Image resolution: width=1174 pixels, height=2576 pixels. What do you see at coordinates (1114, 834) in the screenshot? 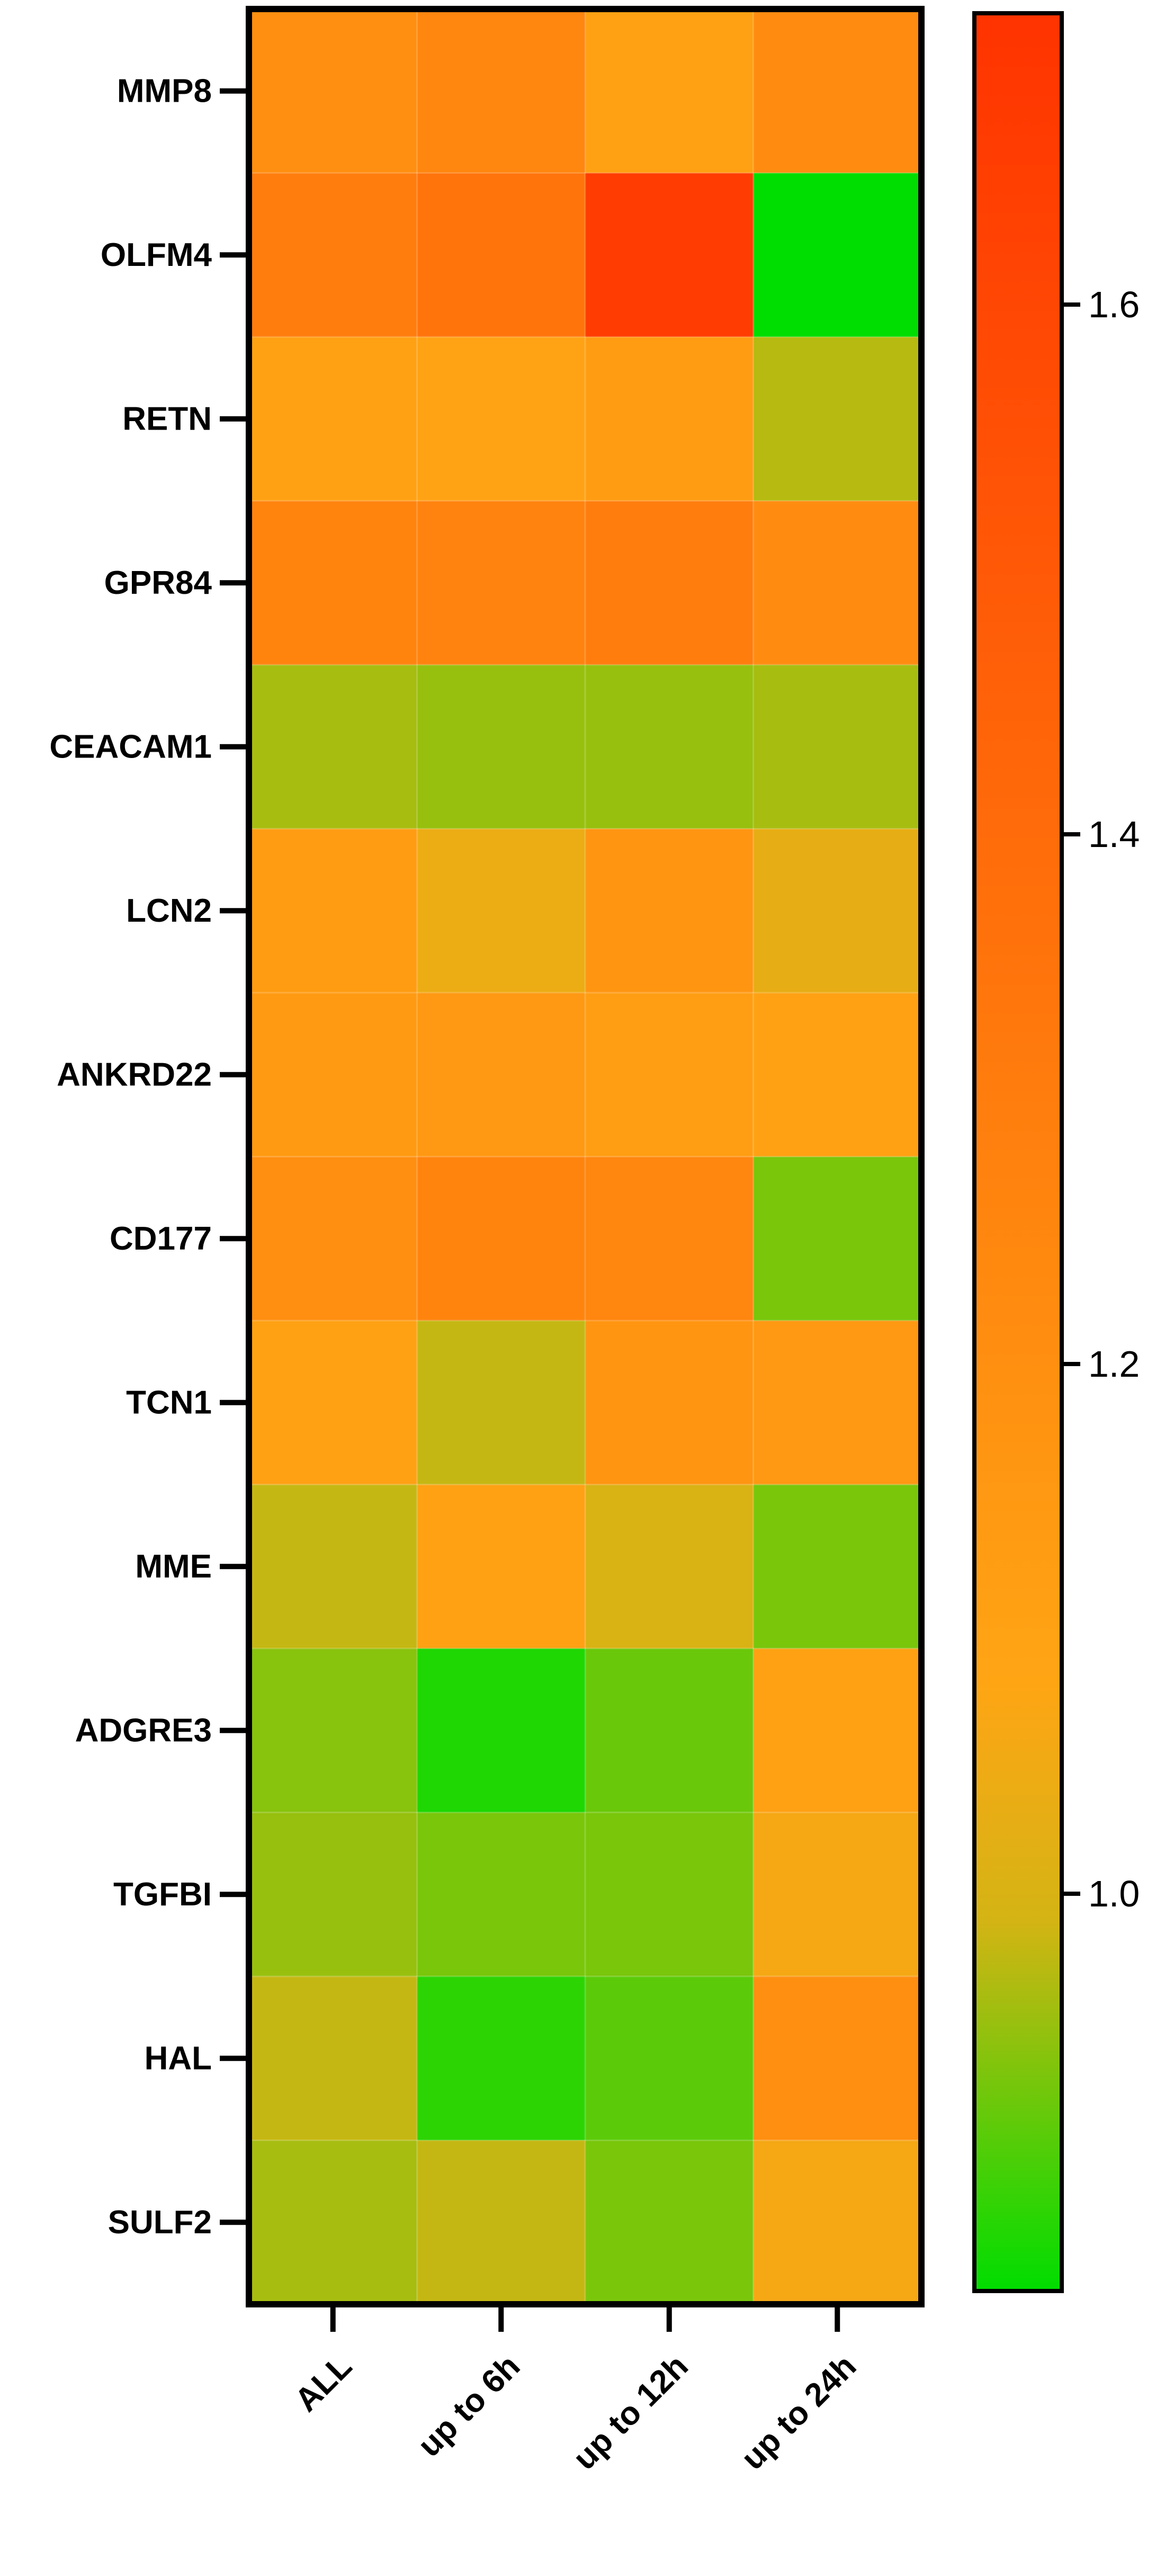
I see `colorbar-tick-label: 1.4` at bounding box center [1114, 834].